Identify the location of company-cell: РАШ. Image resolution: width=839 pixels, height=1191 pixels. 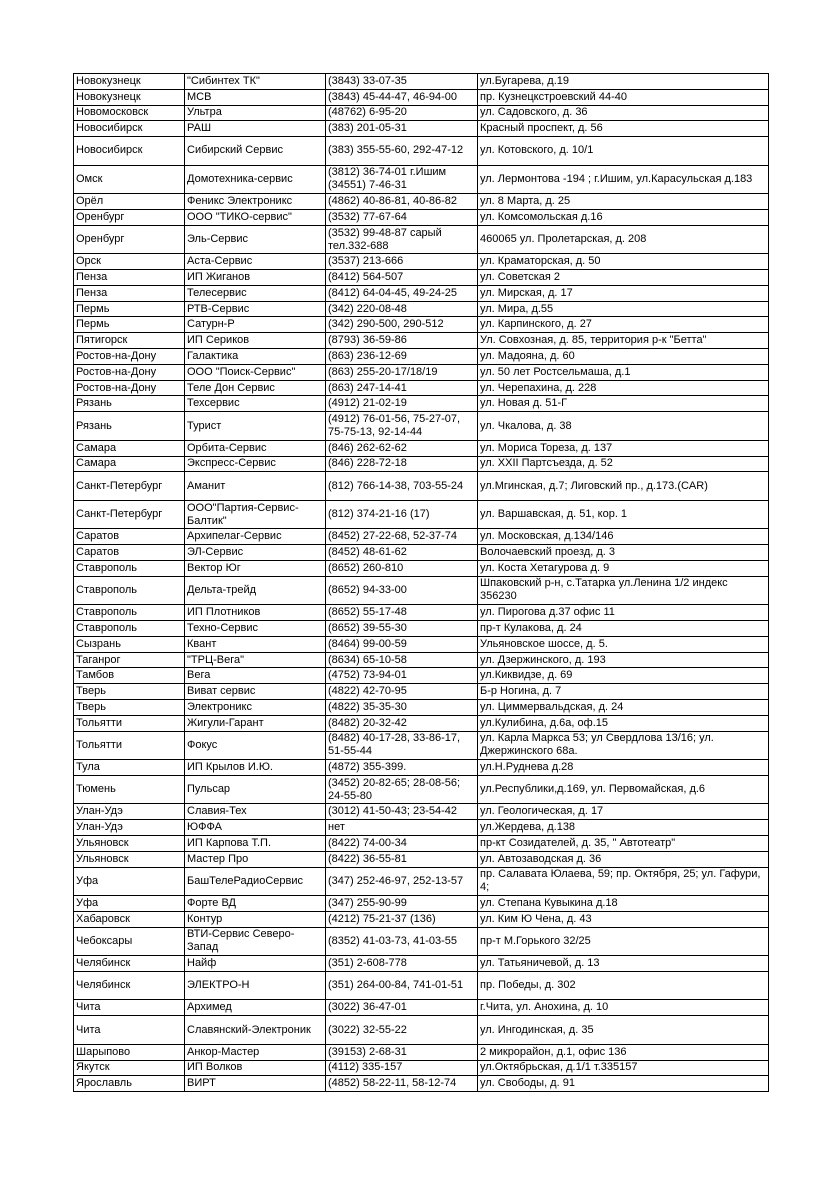
(255, 129).